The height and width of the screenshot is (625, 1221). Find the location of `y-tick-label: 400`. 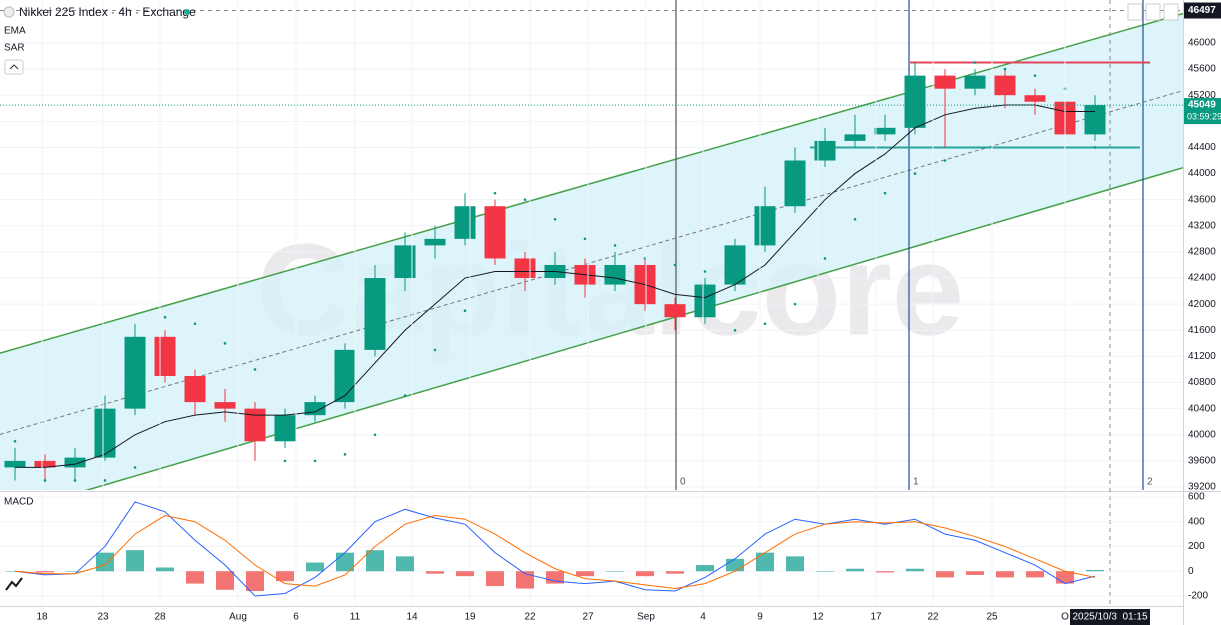

y-tick-label: 400 is located at coordinates (1196, 521).